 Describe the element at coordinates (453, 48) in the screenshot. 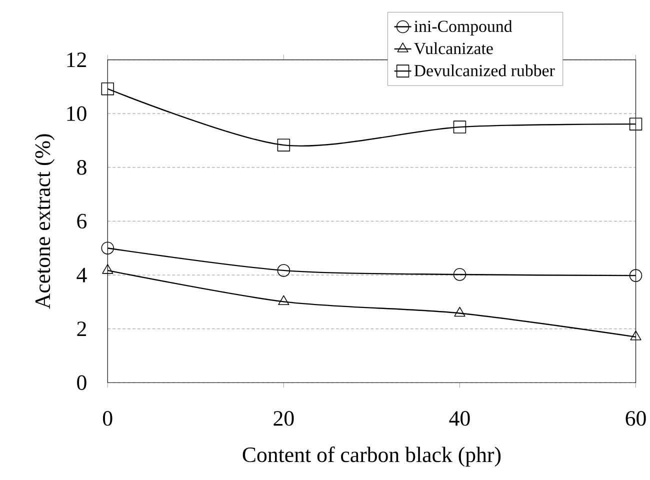

I see `legend-label: Vulcanizate` at that location.